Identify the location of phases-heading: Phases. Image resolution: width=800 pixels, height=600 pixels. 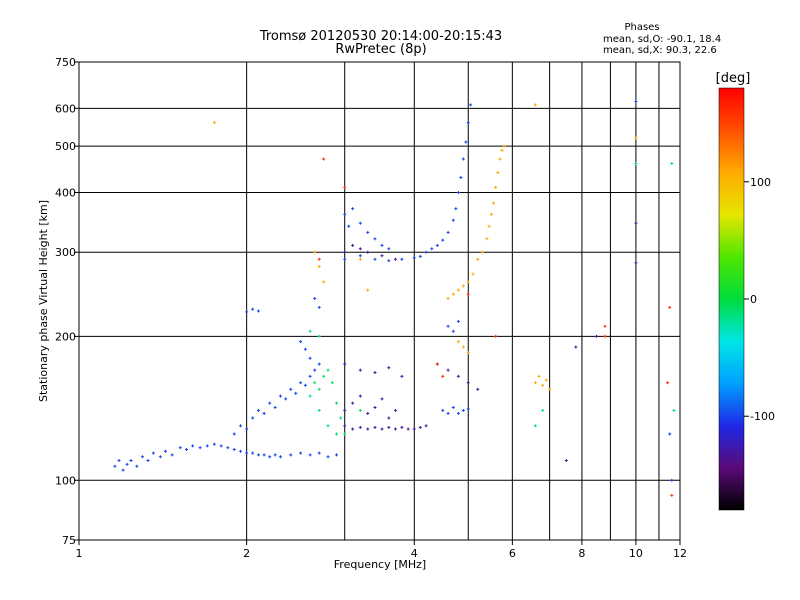
(641, 27).